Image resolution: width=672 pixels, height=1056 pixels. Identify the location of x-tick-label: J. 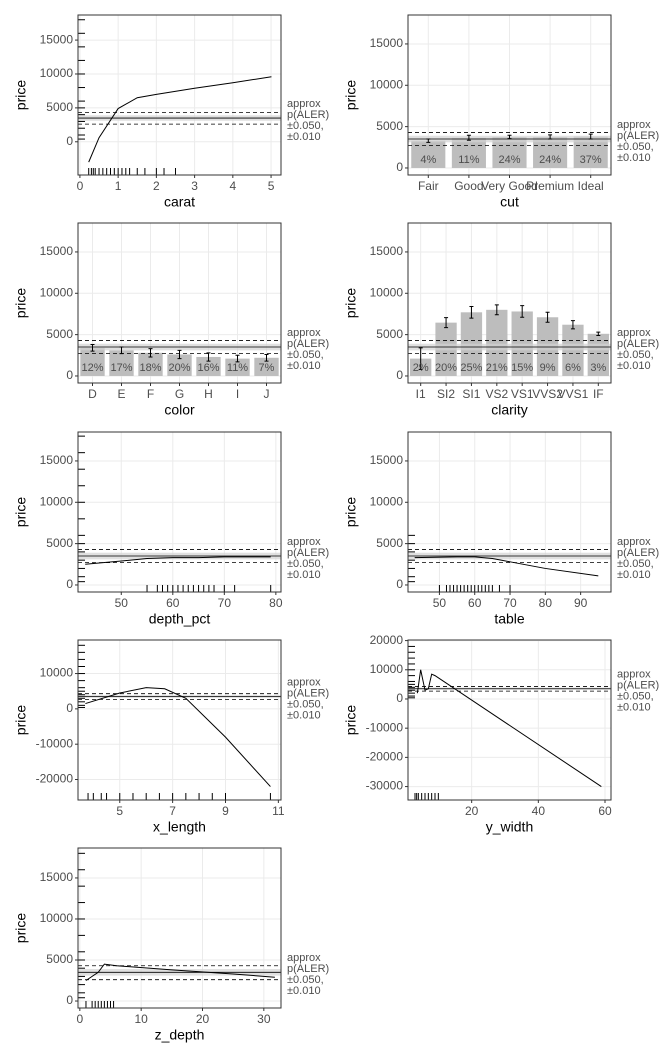
(267, 394).